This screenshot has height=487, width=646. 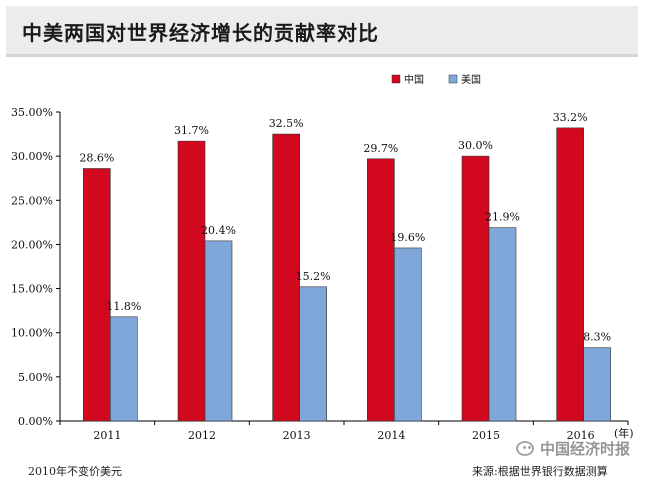 I want to click on chart-title: 中美两国对世界经济增长的贡献率对比, so click(x=200, y=33).